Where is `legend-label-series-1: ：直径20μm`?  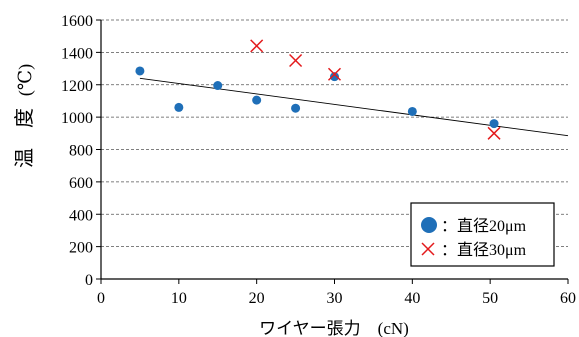 legend-label-series-1: ：直径20μm is located at coordinates (484, 226).